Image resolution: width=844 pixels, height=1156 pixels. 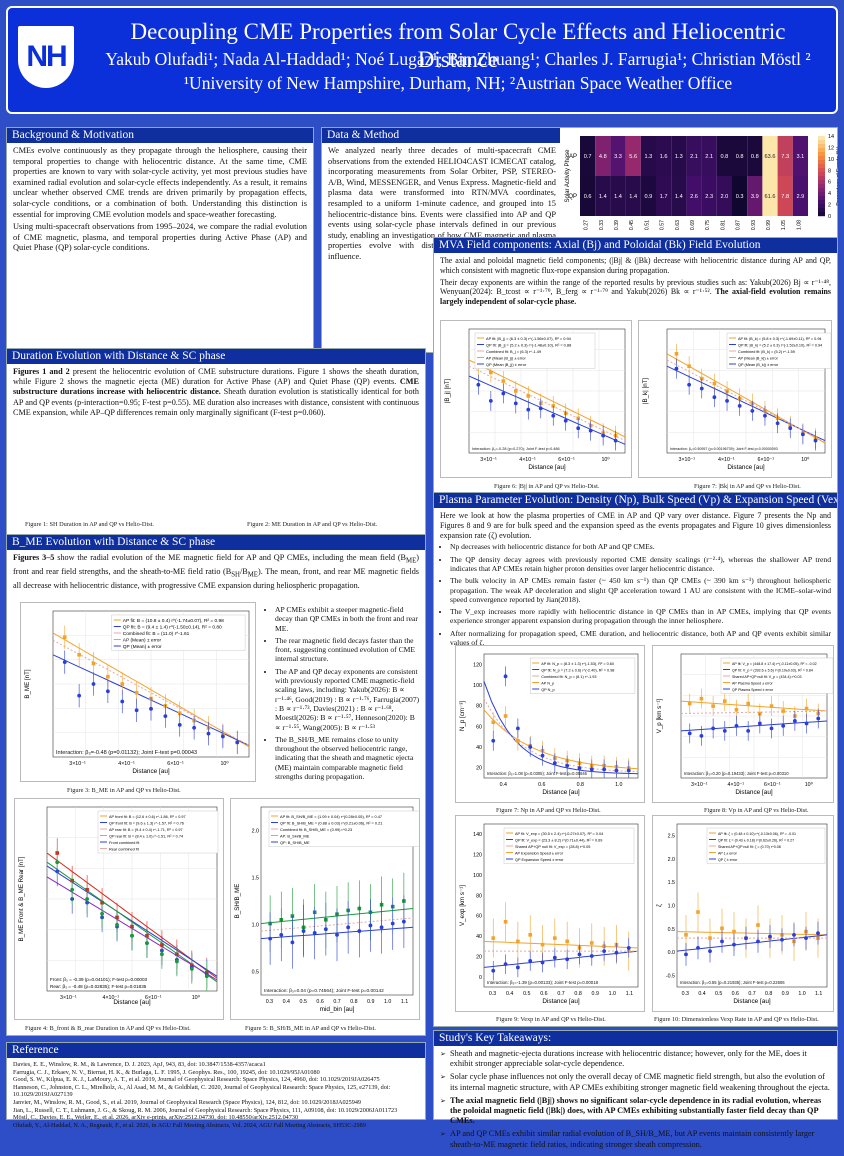 I want to click on heatmap-col-label: 0.33, so click(x=602, y=225).